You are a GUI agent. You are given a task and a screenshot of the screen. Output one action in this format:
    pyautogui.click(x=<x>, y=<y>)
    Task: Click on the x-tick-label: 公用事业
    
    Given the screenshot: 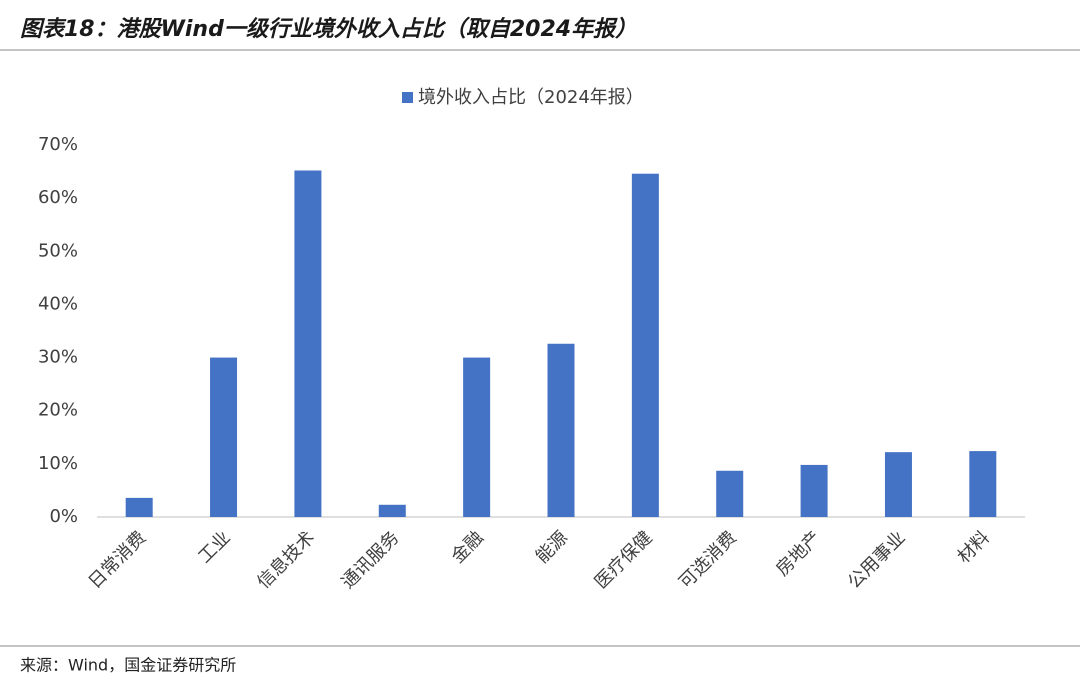 What is the action you would take?
    pyautogui.click(x=877, y=560)
    